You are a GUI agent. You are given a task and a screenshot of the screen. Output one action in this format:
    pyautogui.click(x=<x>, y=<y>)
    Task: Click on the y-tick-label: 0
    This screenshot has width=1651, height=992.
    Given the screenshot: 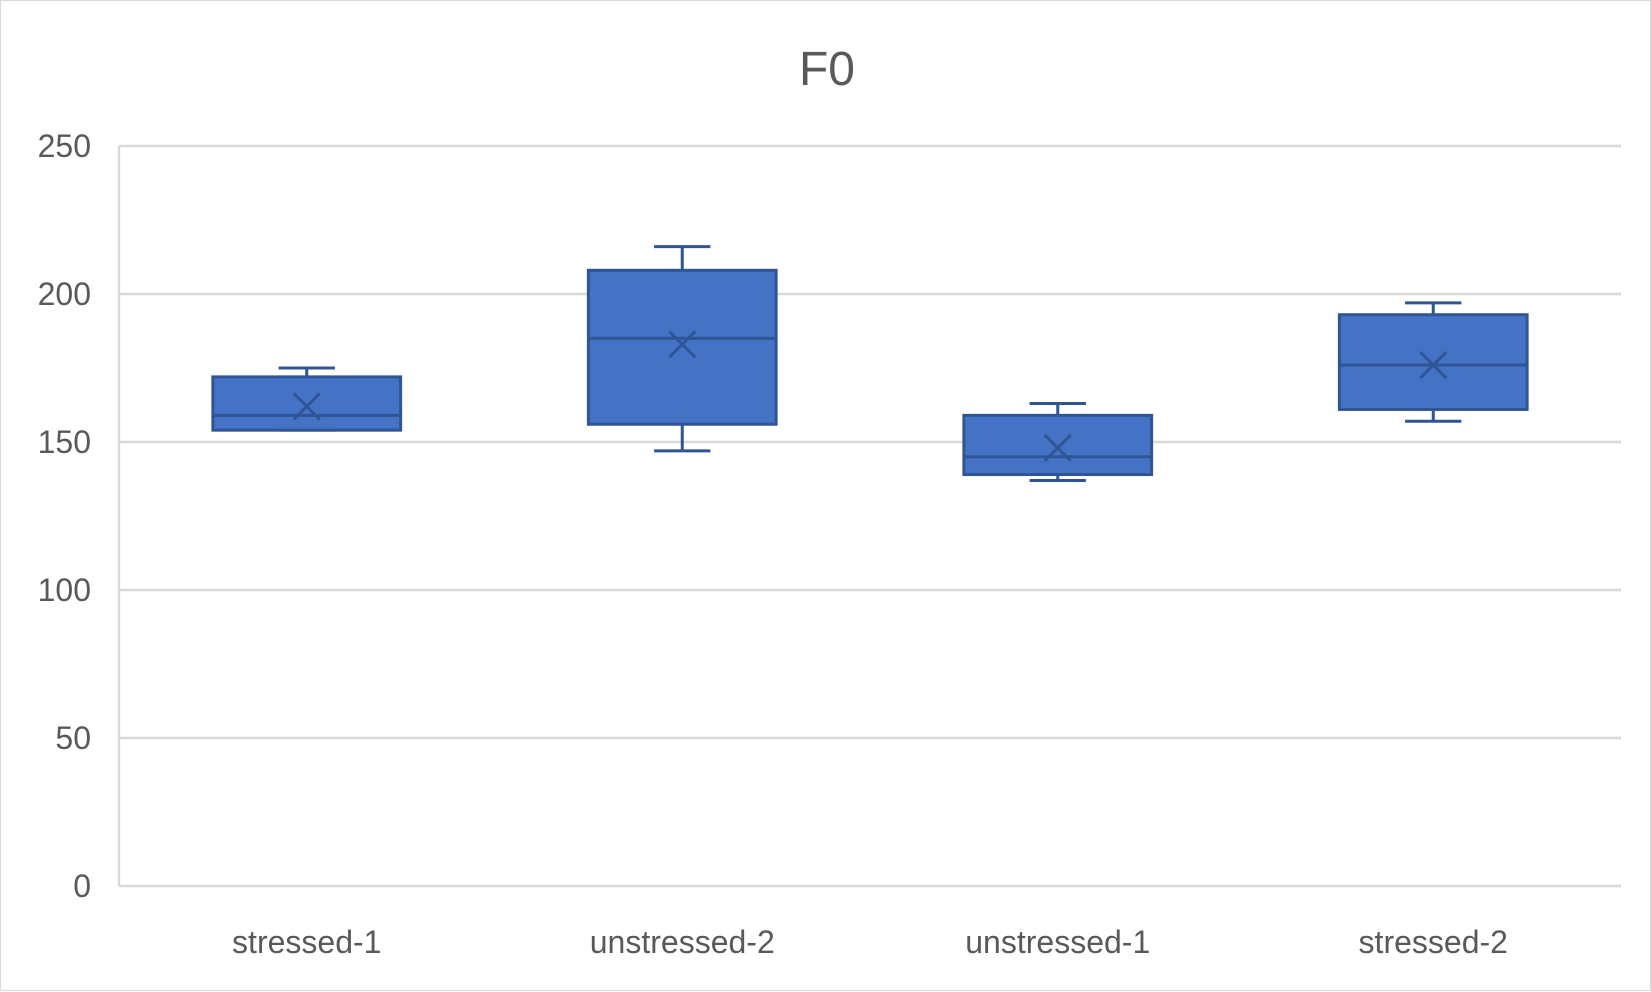 What is the action you would take?
    pyautogui.click(x=82, y=886)
    